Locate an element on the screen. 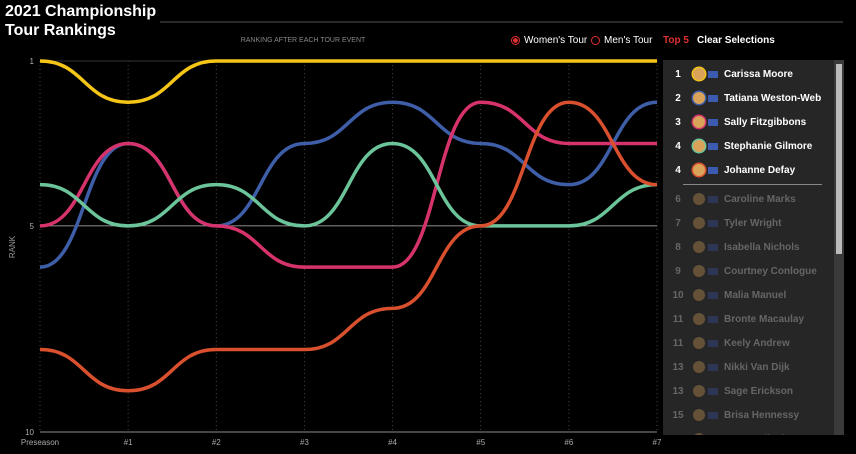  athlete-name: Nikki Van Dijk is located at coordinates (757, 367).